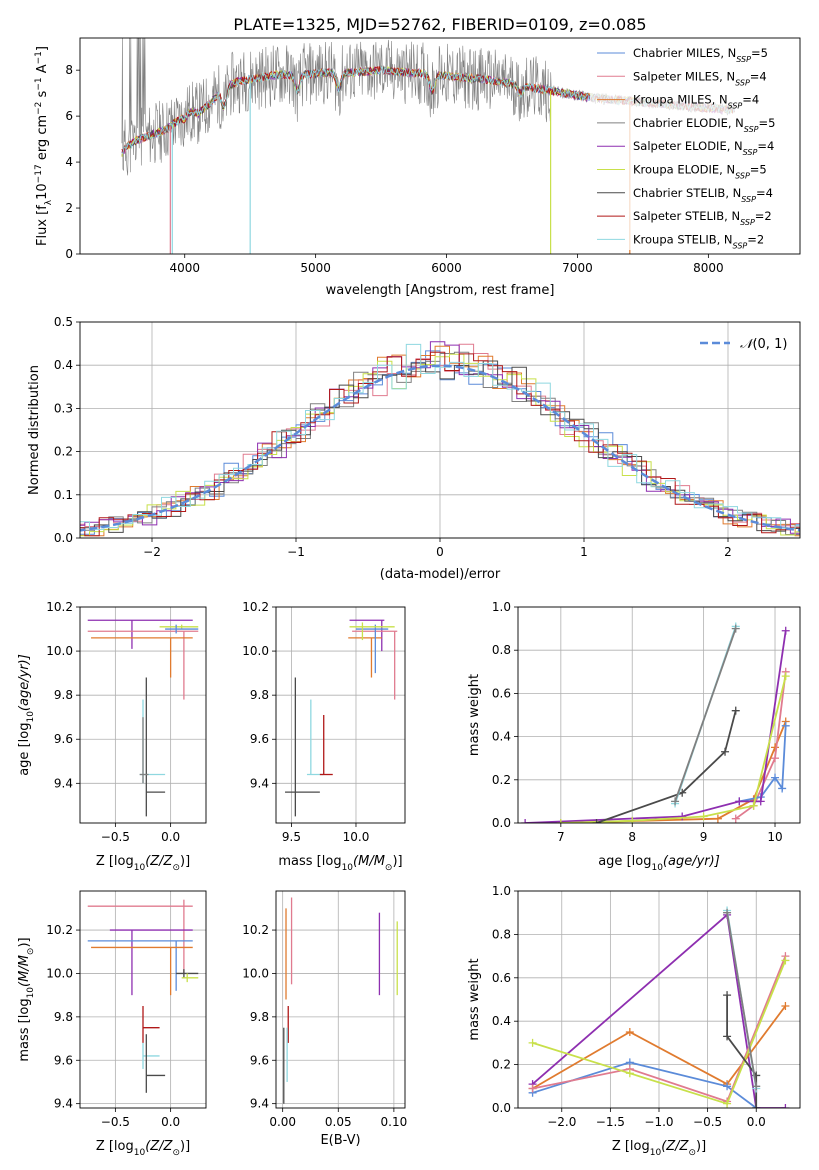 This screenshot has width=819, height=1170. What do you see at coordinates (69, 162) in the screenshot?
I see `y-tick-label: 4` at bounding box center [69, 162].